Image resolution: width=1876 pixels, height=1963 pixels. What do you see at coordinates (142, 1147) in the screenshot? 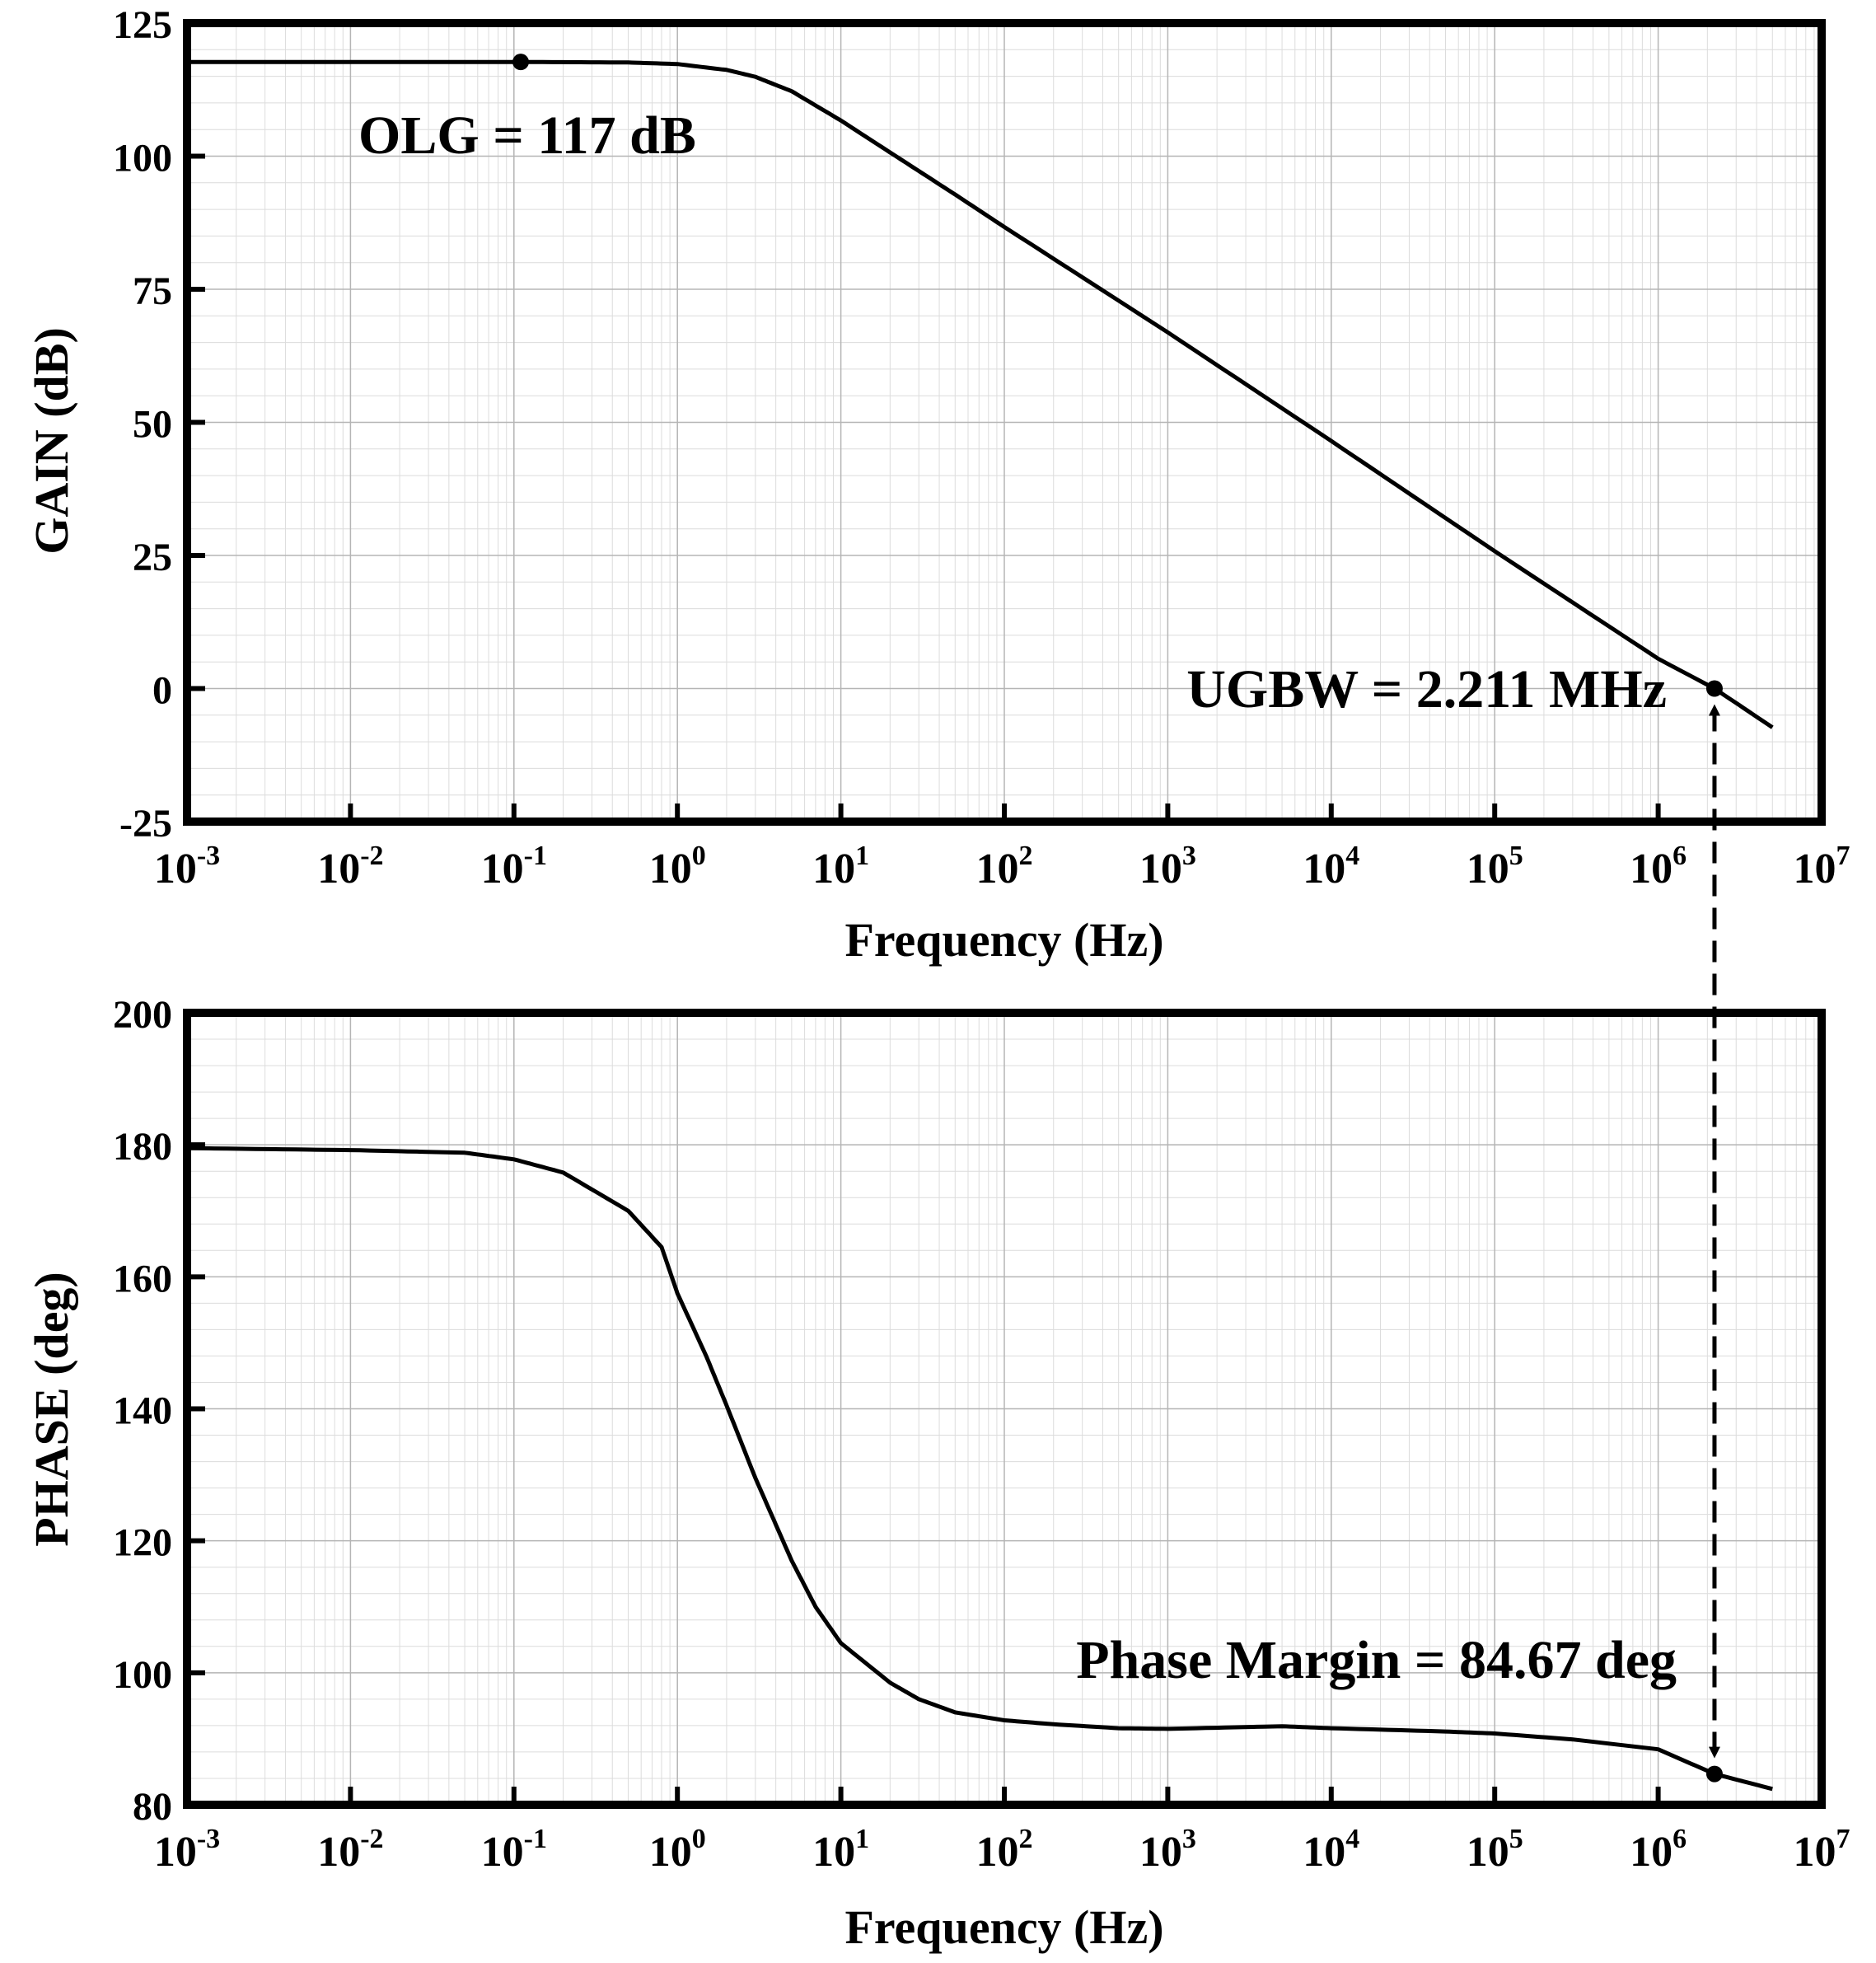
I see `phase-y-tick-label: 180` at bounding box center [142, 1147].